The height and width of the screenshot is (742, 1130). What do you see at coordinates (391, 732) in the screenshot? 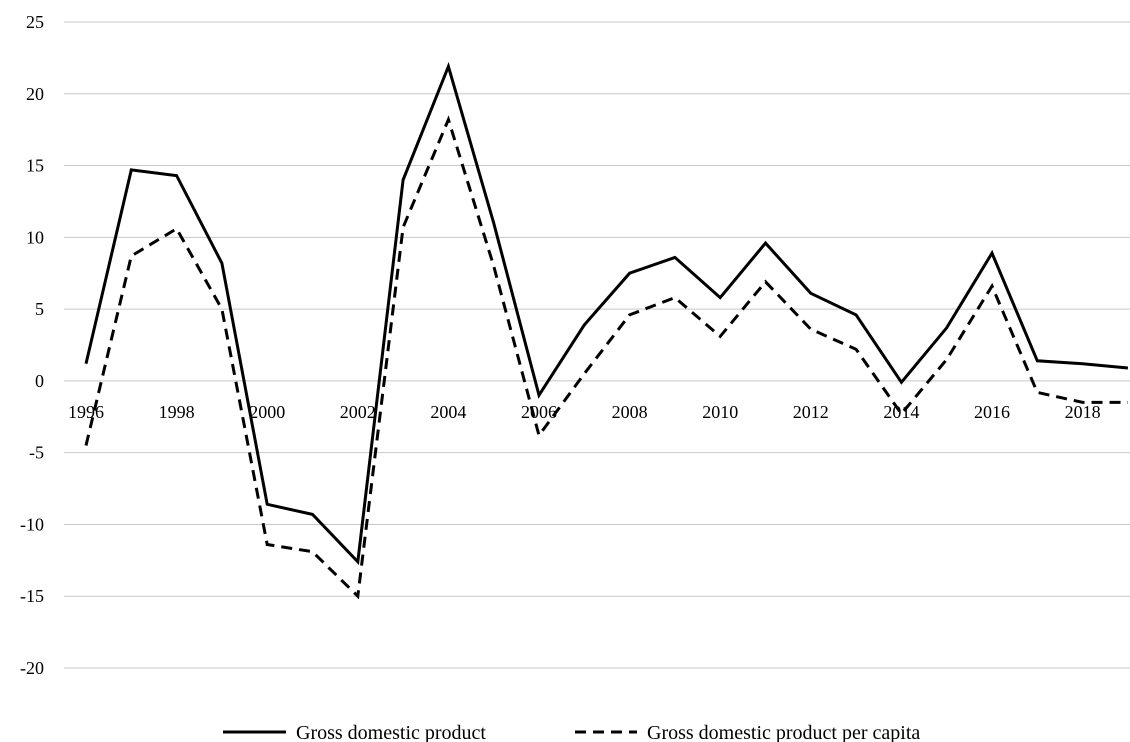
I see `legend-label-gdp: Gross domestic product` at bounding box center [391, 732].